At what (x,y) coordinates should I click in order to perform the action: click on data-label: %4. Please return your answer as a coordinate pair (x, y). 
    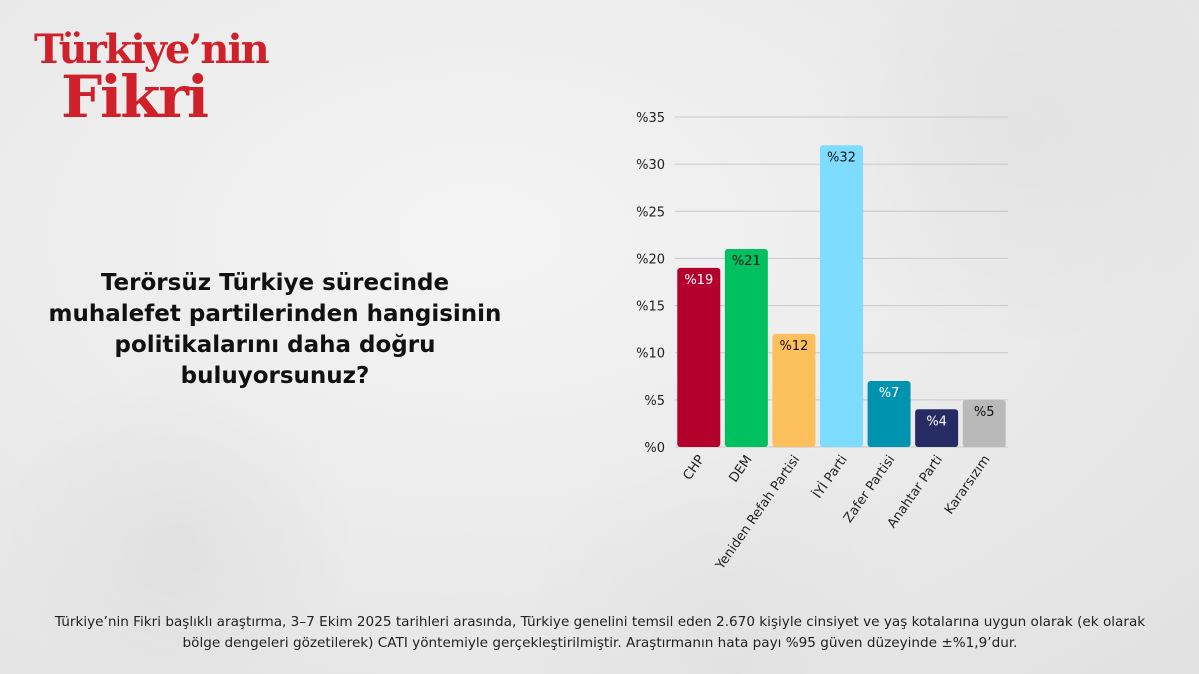
    Looking at the image, I should click on (936, 421).